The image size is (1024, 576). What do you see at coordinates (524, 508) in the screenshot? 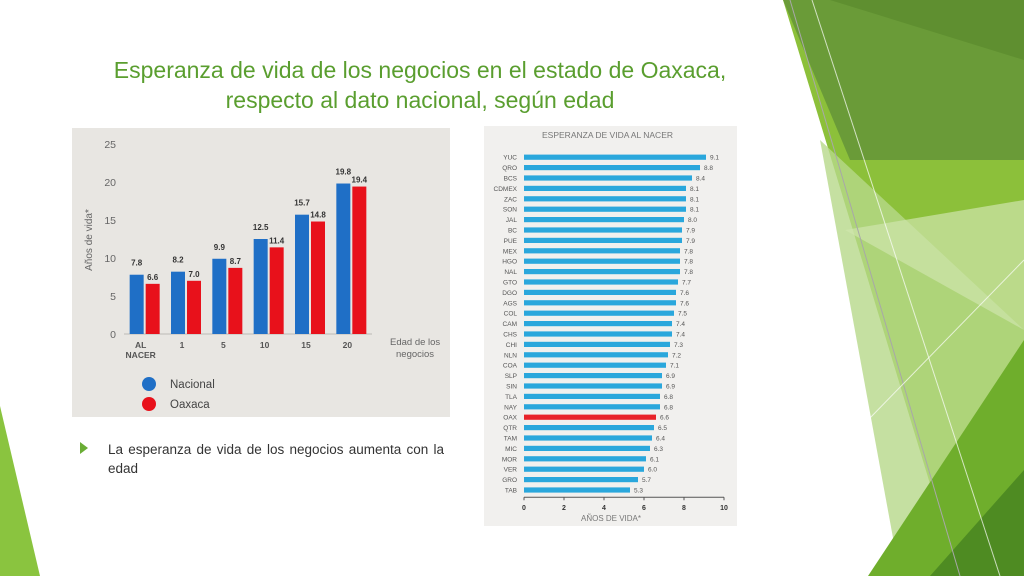
I see `x-tick-label: 0` at bounding box center [524, 508].